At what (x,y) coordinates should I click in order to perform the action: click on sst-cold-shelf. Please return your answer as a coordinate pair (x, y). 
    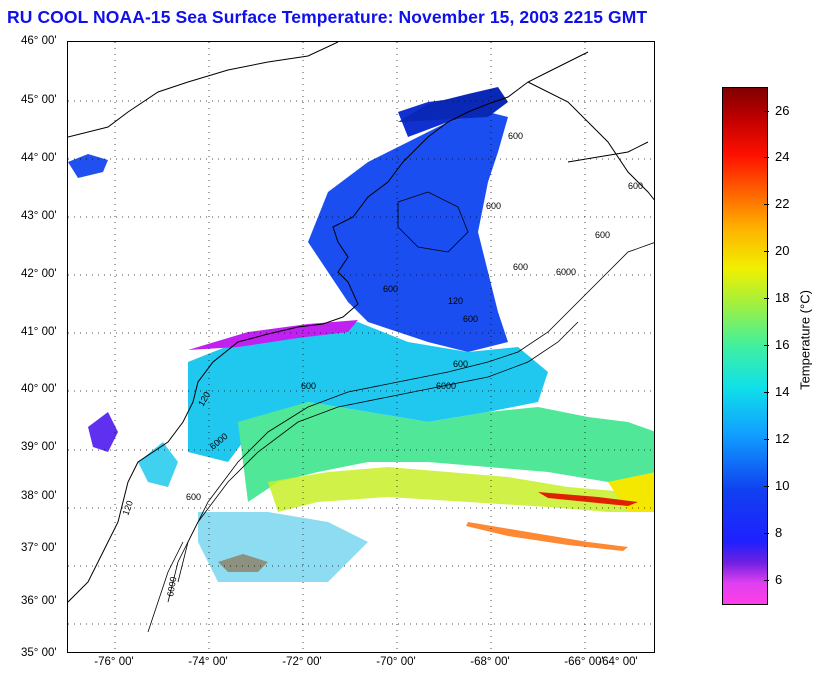
    Looking at the image, I should click on (408, 232).